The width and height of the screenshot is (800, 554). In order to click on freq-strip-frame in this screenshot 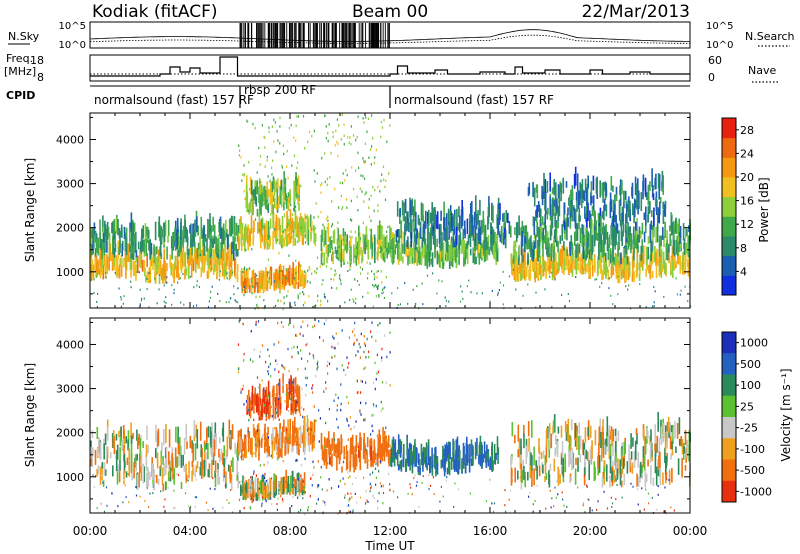, I will do `click(390, 68)`.